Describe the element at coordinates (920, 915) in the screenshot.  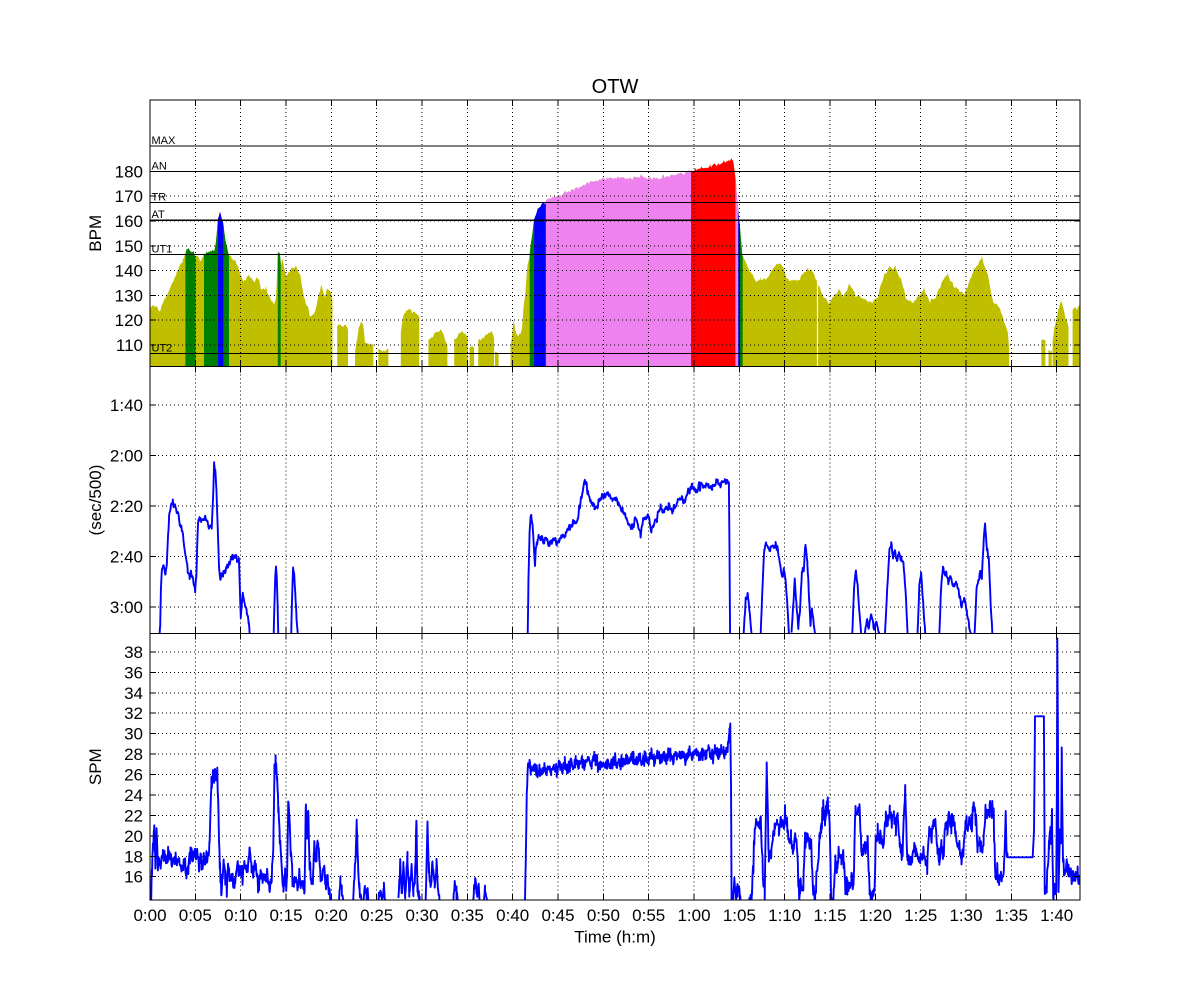
I see `svg-text: 1:25` at that location.